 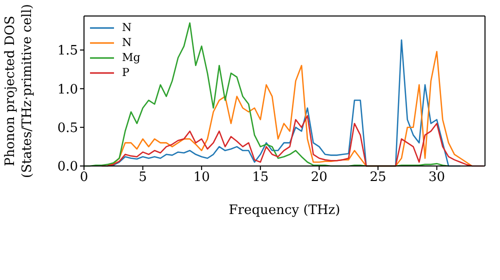 I want to click on legend-label: P, so click(x=126, y=72).